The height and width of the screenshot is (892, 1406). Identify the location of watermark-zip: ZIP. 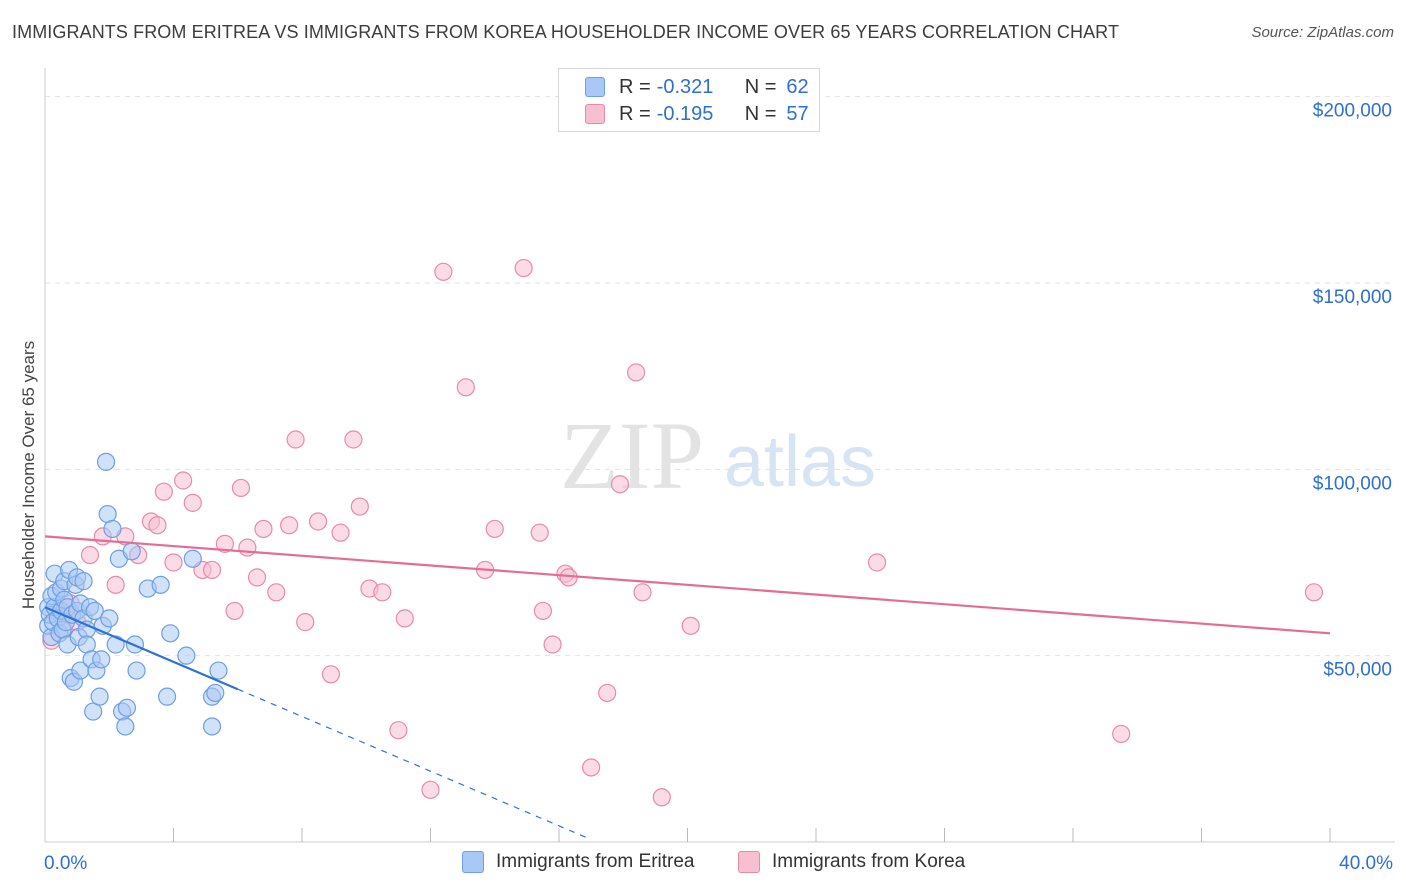
(632, 455).